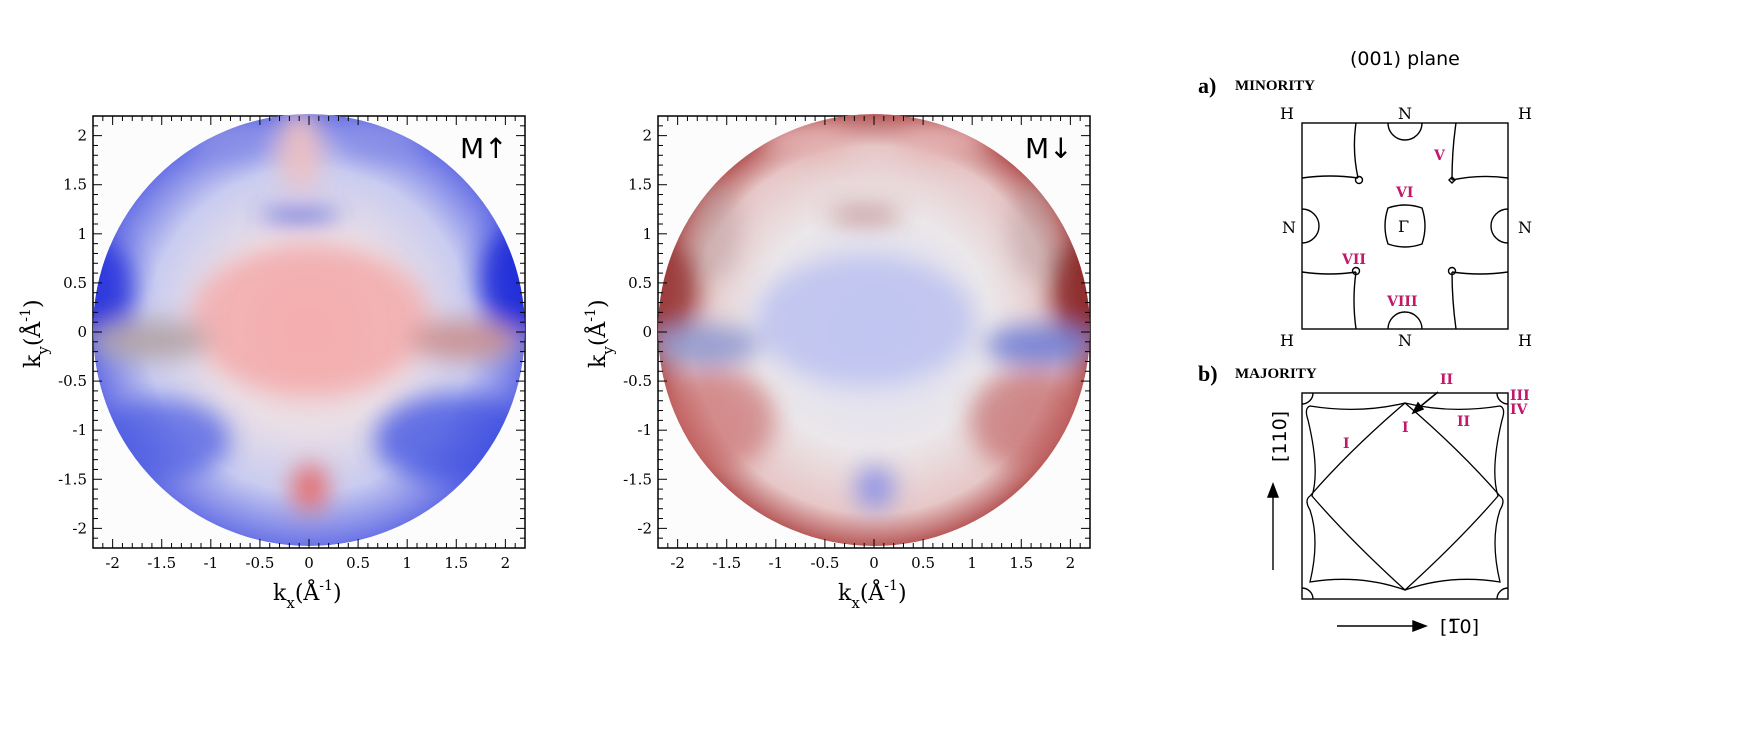 The image size is (1746, 750). I want to click on panel-b-title: MAJORITY, so click(1276, 374).